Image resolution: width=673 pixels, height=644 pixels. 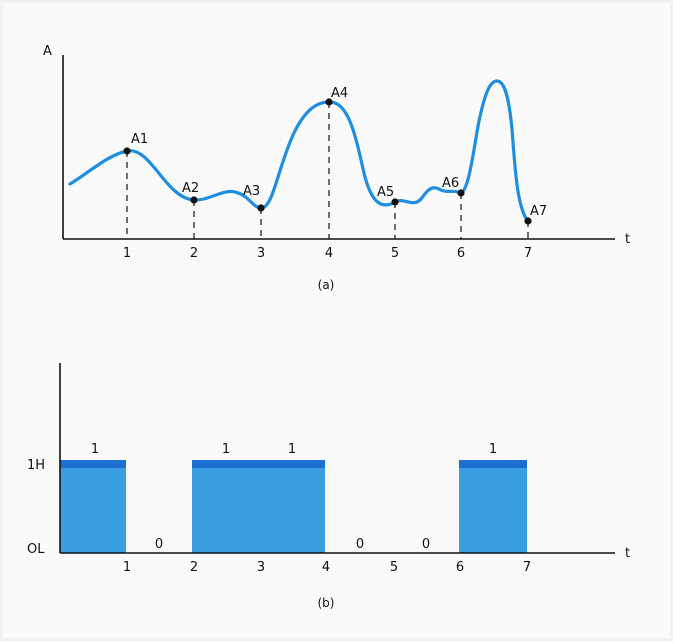 What do you see at coordinates (627, 239) in the screenshot?
I see `a-x-axis-label: t` at bounding box center [627, 239].